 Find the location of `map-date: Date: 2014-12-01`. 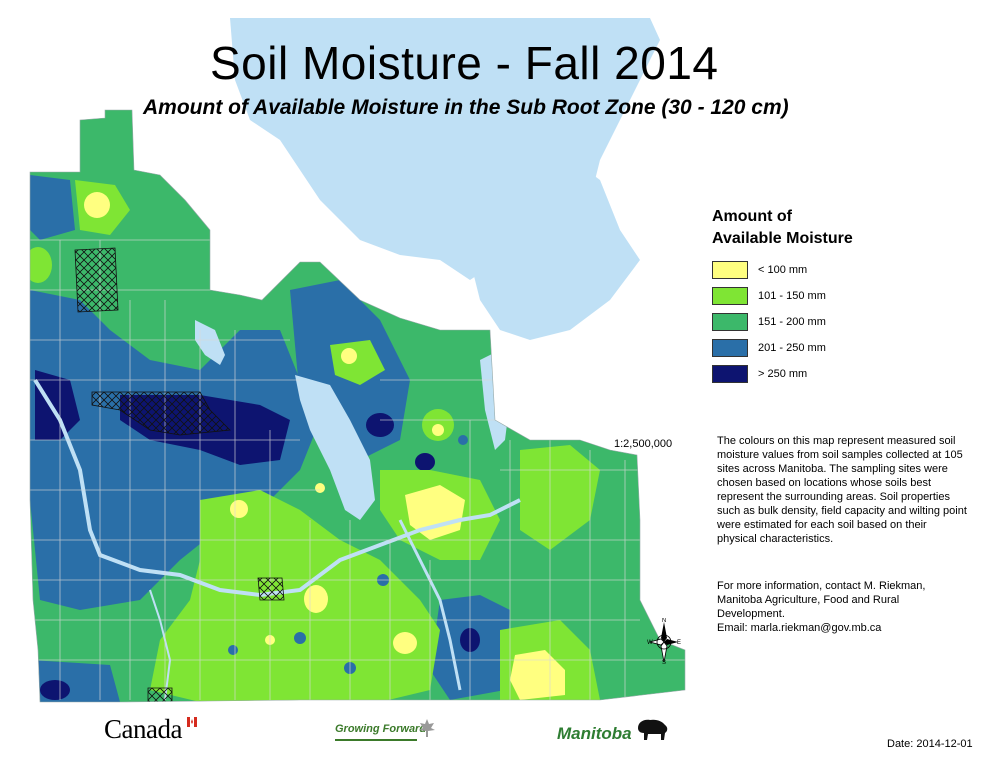

map-date: Date: 2014-12-01 is located at coordinates (930, 744).